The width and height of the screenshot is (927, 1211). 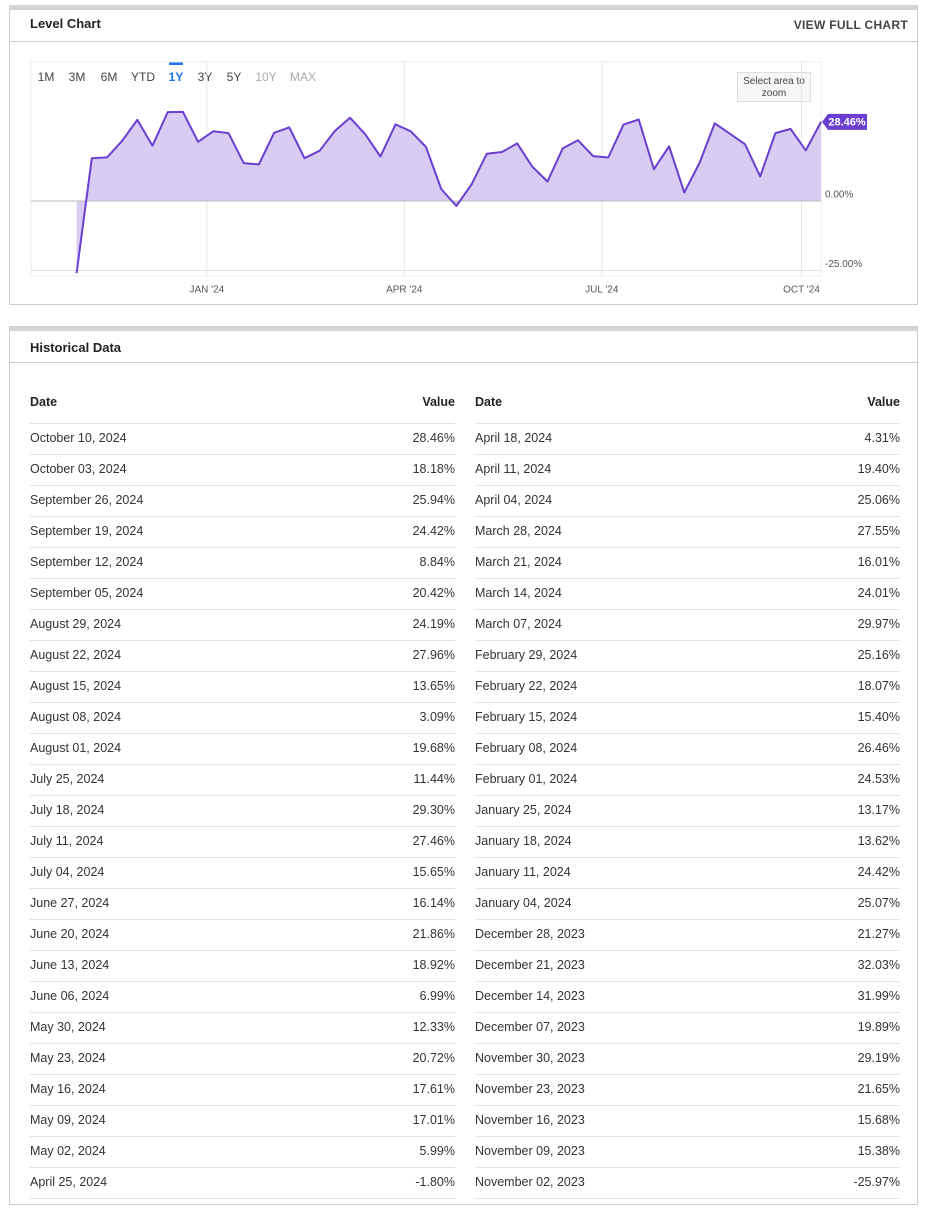 I want to click on date-cell: May 23, 2024, so click(x=68, y=1057).